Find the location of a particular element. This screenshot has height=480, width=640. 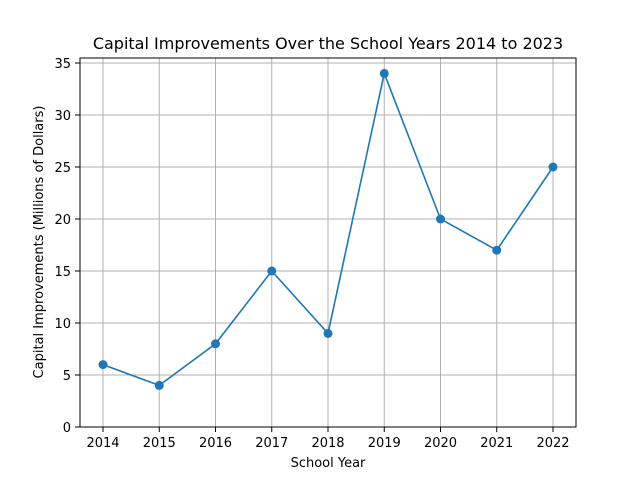

x-tick-label: 2022 is located at coordinates (552, 443).